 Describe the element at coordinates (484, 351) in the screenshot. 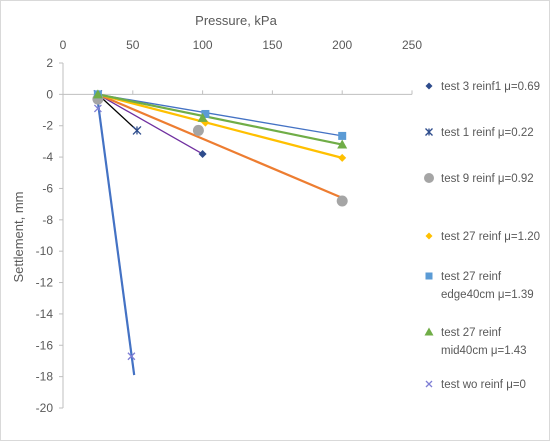

I see `legend-label-6: mid40cm μ=1.43` at that location.